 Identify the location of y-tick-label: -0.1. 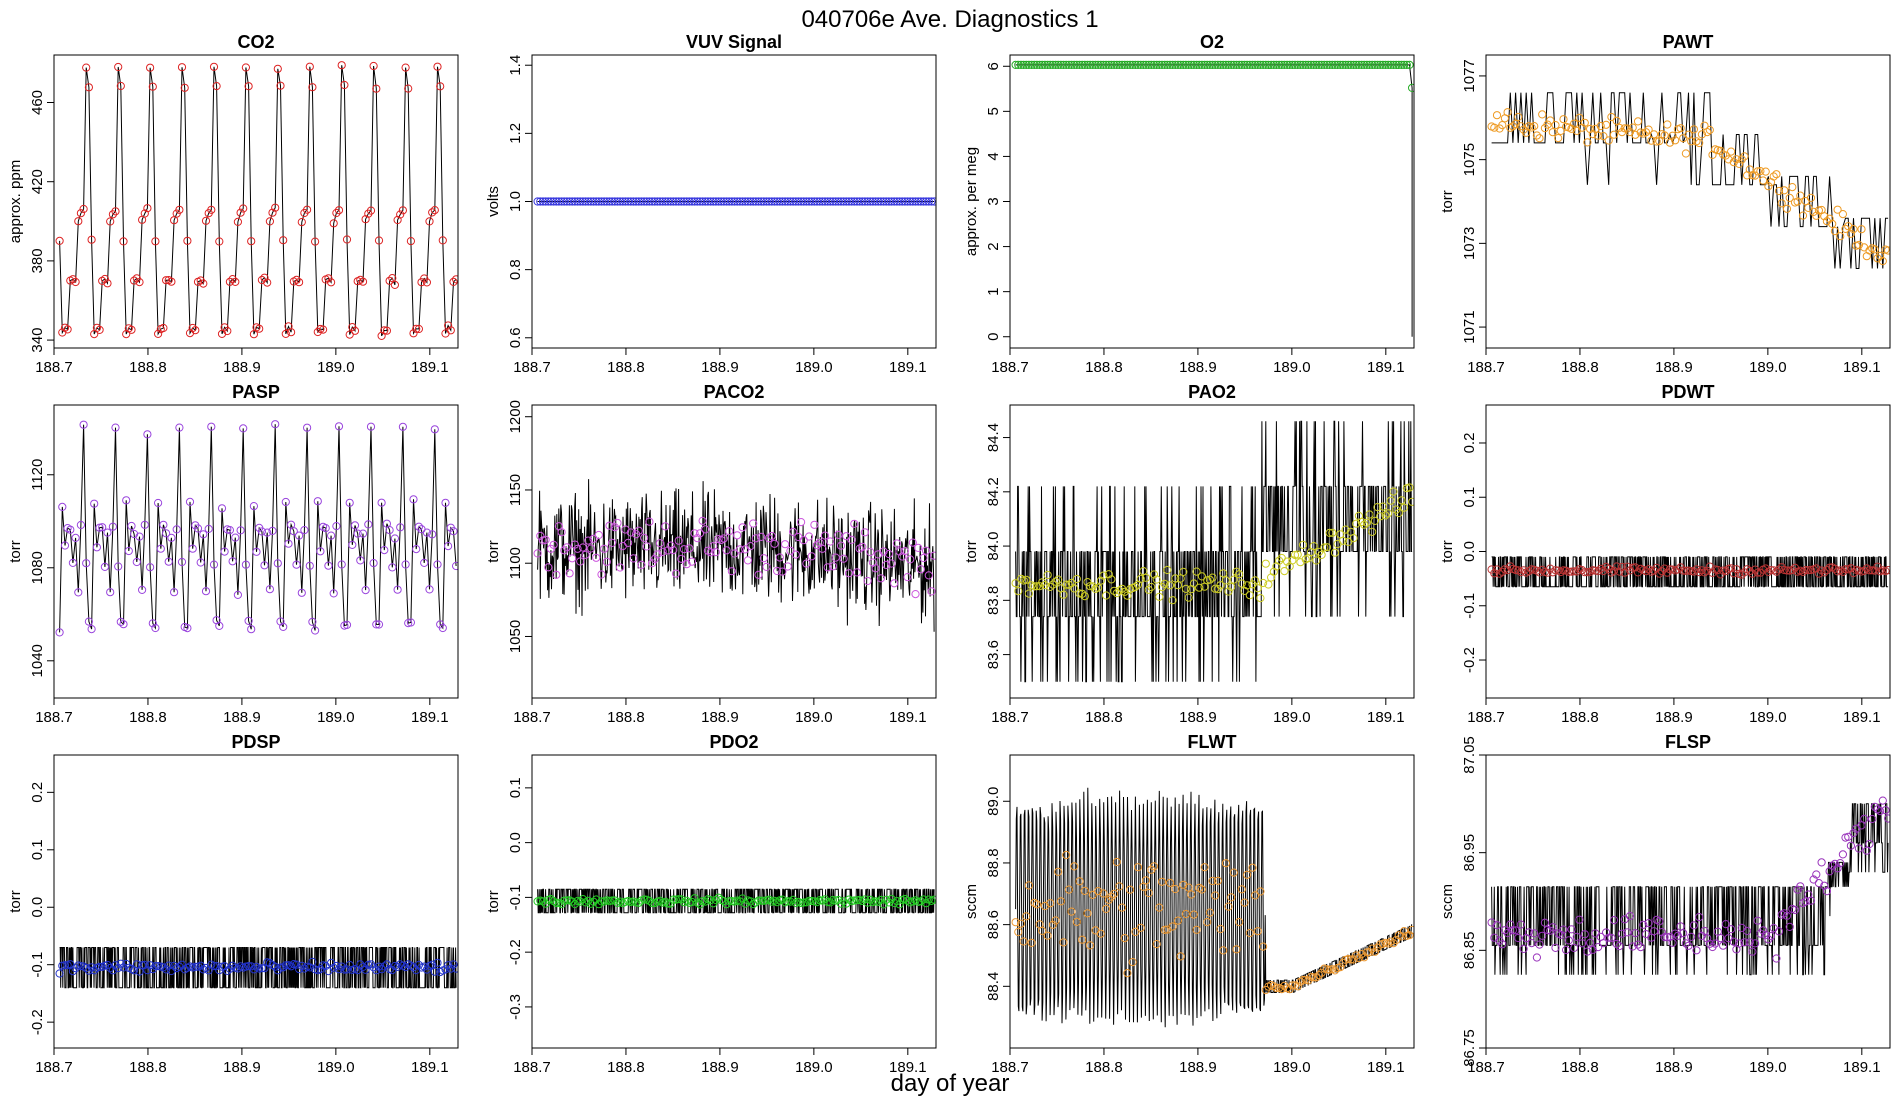
(515, 897).